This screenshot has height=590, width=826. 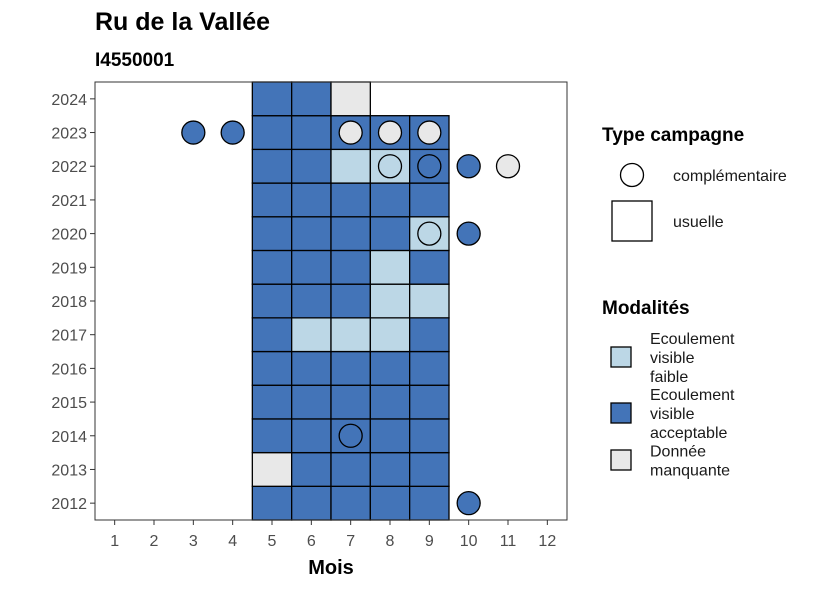 What do you see at coordinates (69, 167) in the screenshot?
I see `y-tick-label: 2022` at bounding box center [69, 167].